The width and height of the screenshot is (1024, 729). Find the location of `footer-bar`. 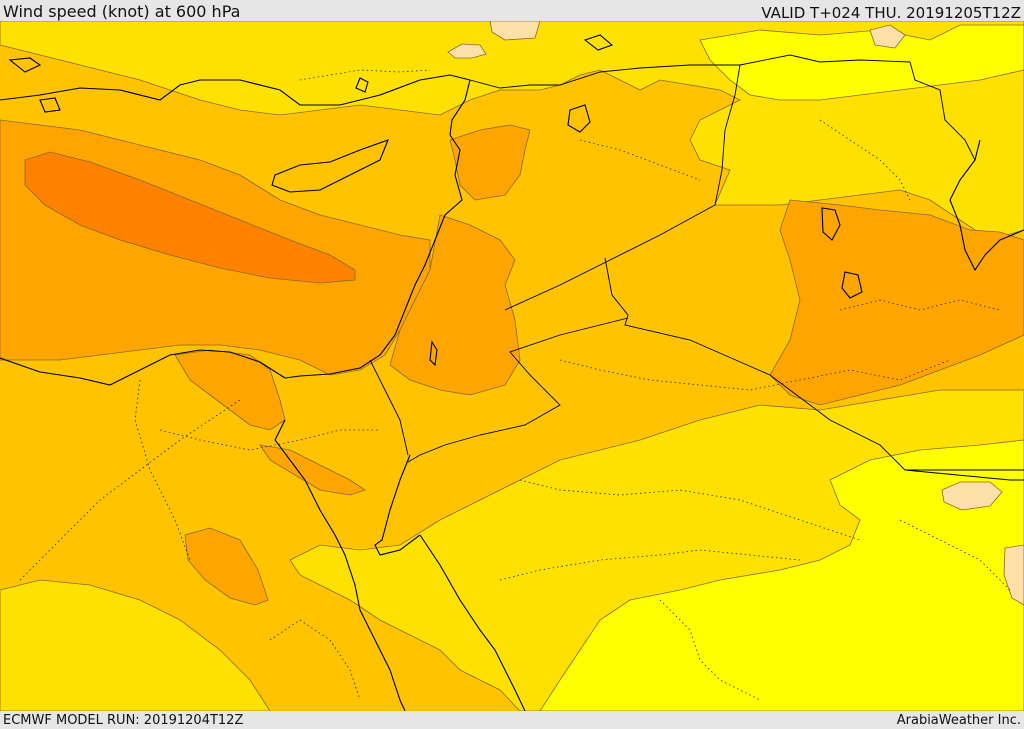

footer-bar is located at coordinates (512, 720).